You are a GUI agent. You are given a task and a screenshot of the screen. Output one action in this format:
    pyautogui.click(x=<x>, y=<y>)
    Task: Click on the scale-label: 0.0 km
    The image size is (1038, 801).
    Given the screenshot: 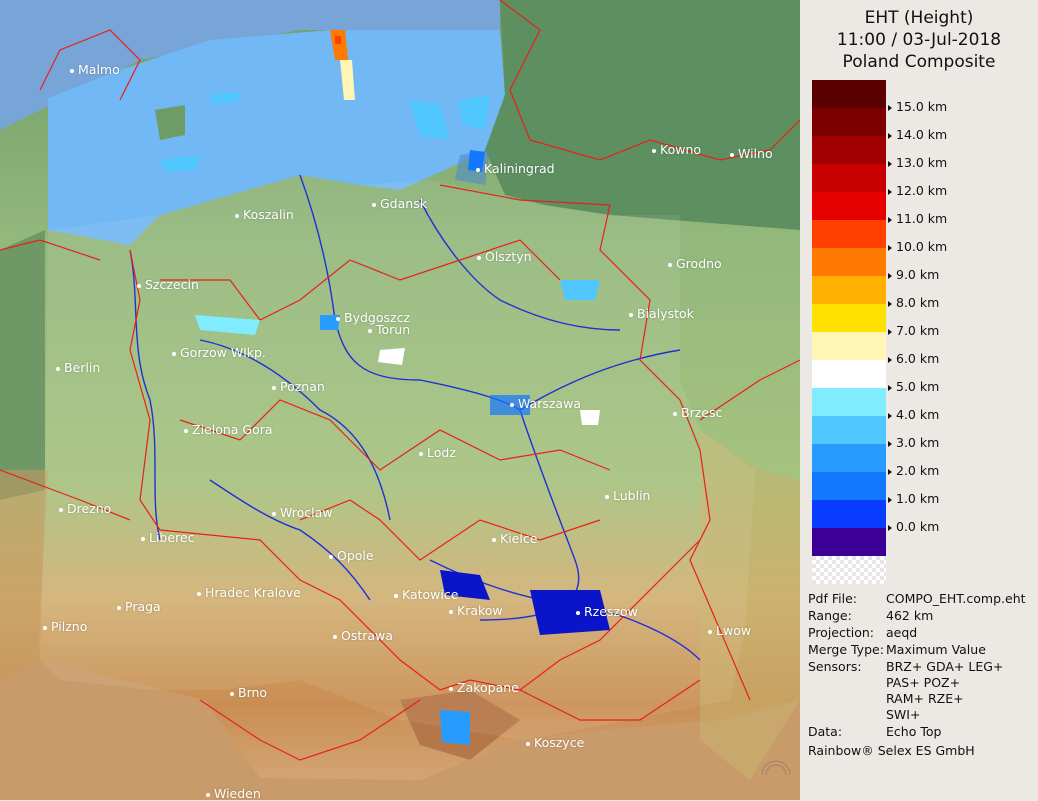 What is the action you would take?
    pyautogui.click(x=913, y=526)
    